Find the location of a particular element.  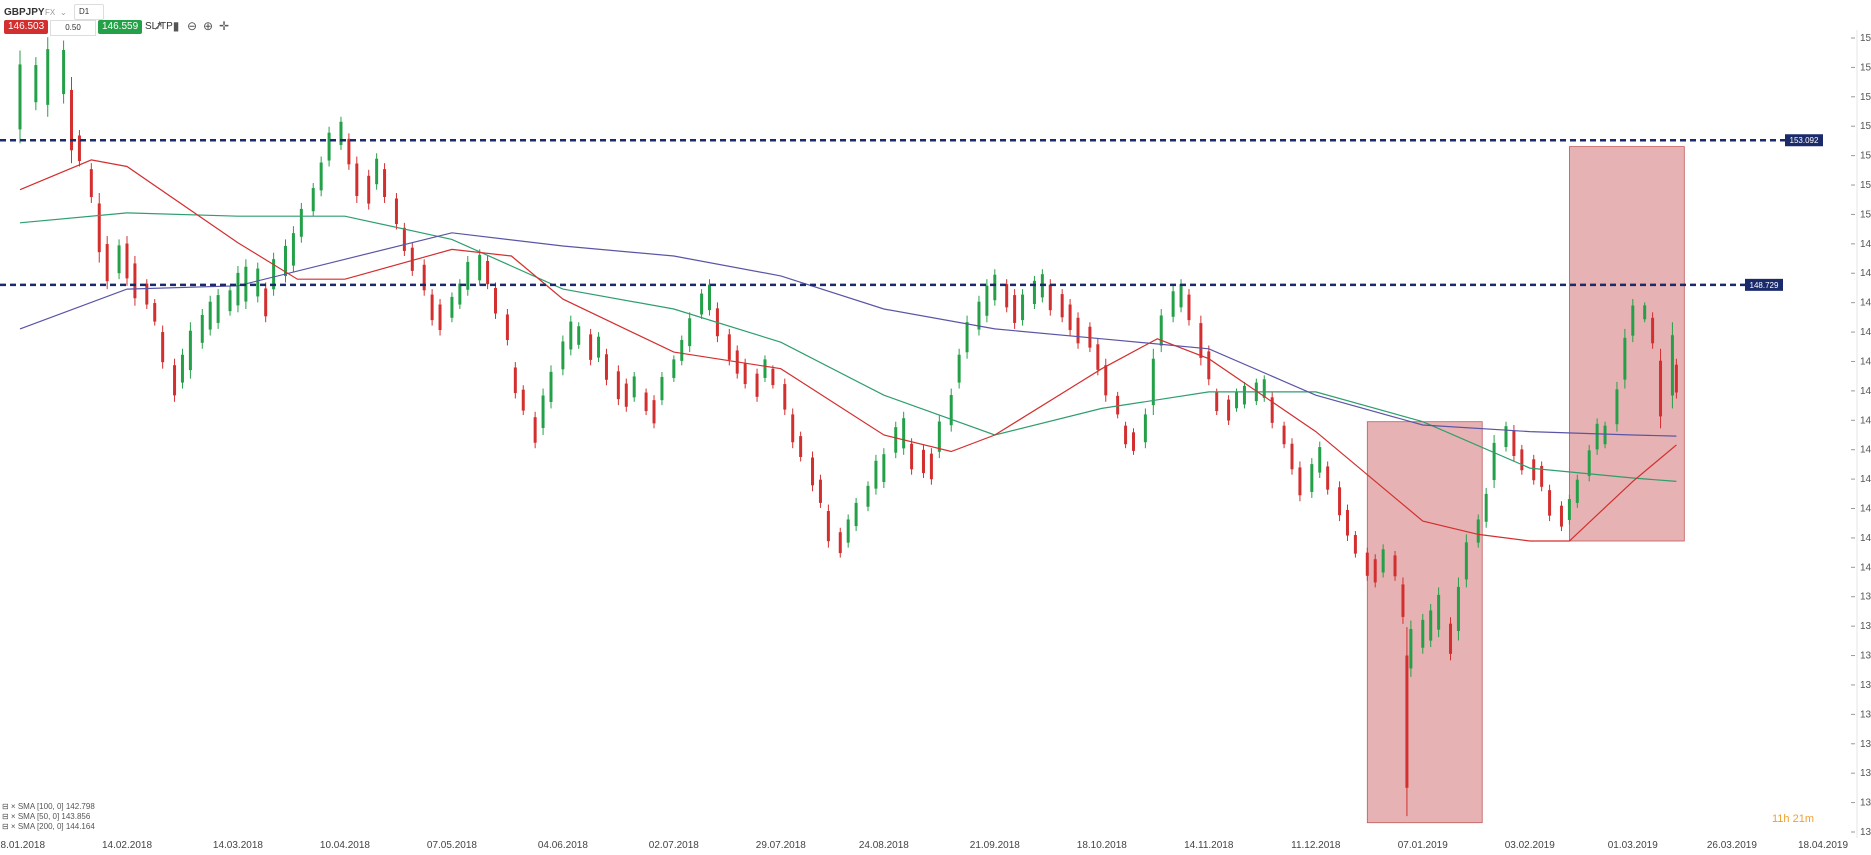

zoom-out-icon: ⊖ is located at coordinates (192, 26).